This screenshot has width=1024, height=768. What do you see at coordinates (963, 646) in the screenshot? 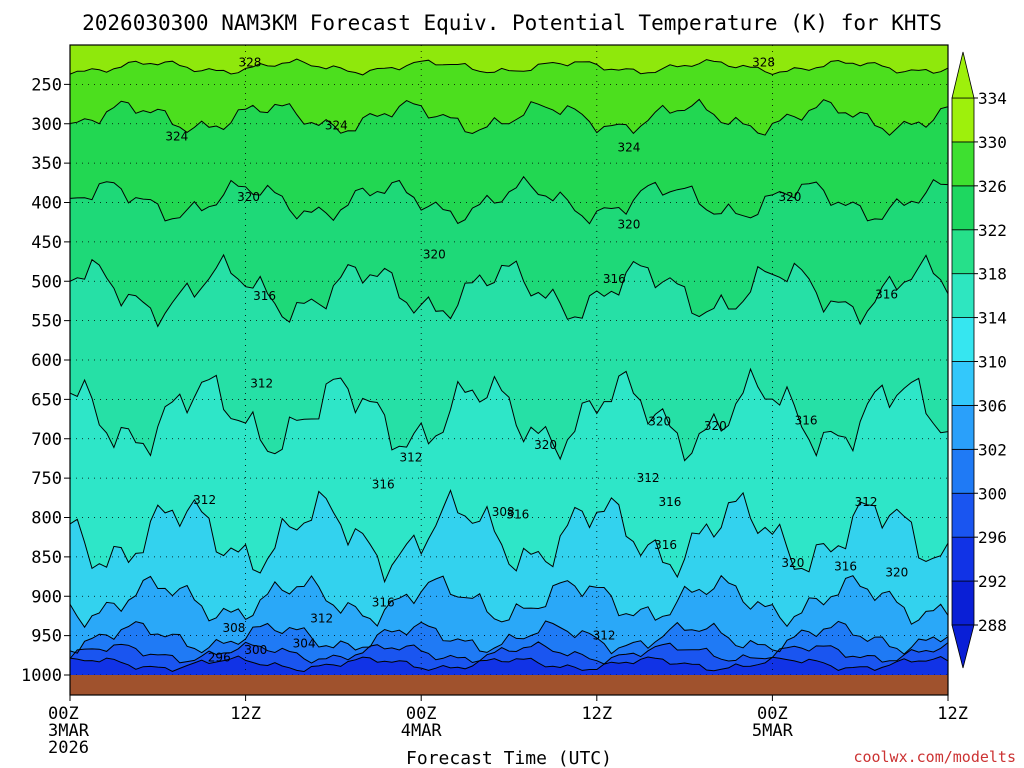
I see `colorbar-bottom-arrow` at bounding box center [963, 646].